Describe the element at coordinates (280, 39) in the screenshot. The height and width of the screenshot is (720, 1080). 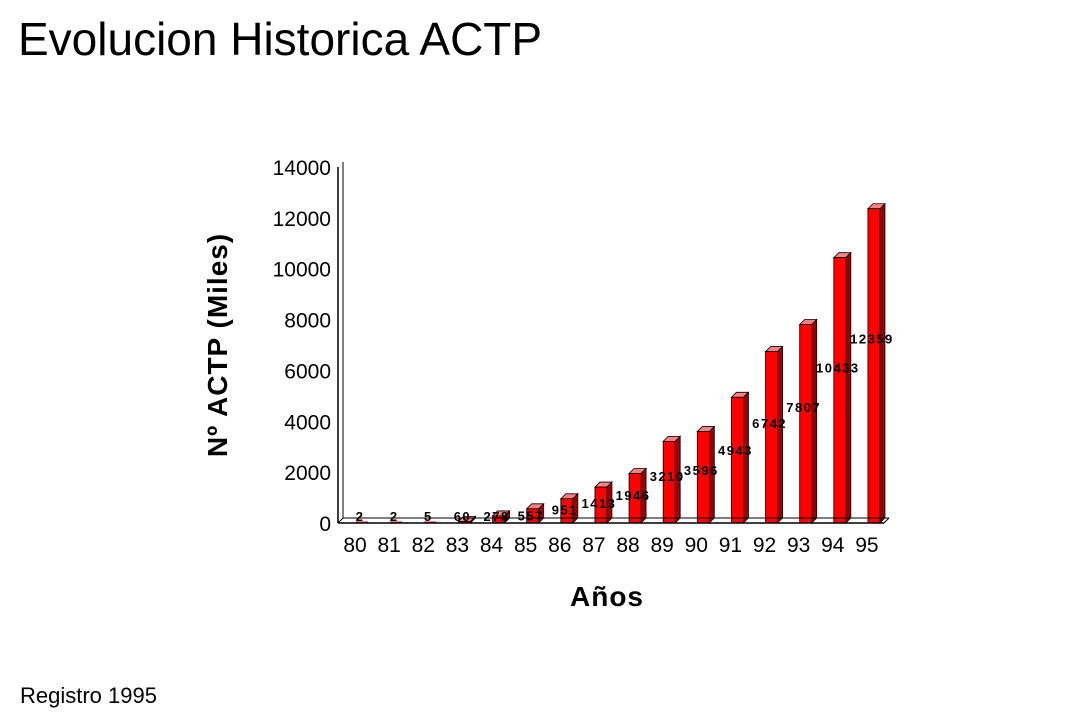
I see `slide-title: Evolucion Historica ACTP` at that location.